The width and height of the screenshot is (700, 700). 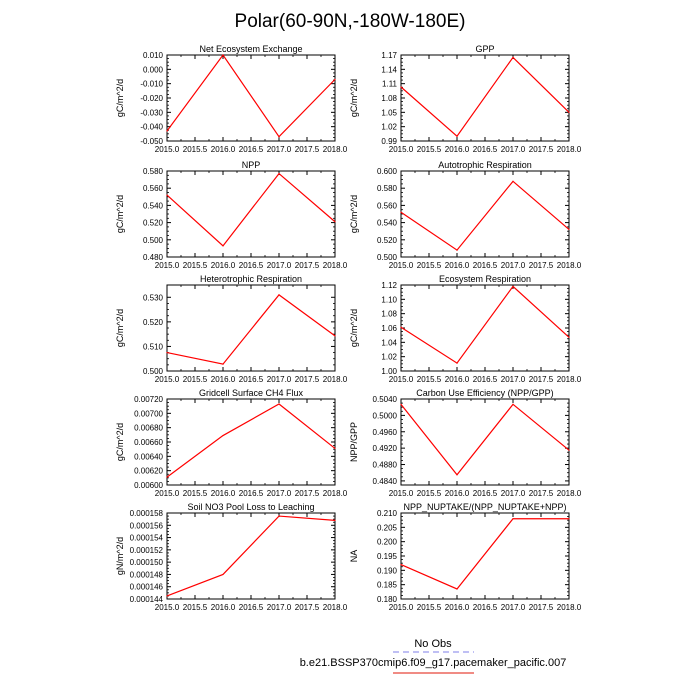 What do you see at coordinates (485, 507) in the screenshot?
I see `panel-title: NPP_NUPTAKE/(NPP_NUPTAKE+NPP)` at bounding box center [485, 507].